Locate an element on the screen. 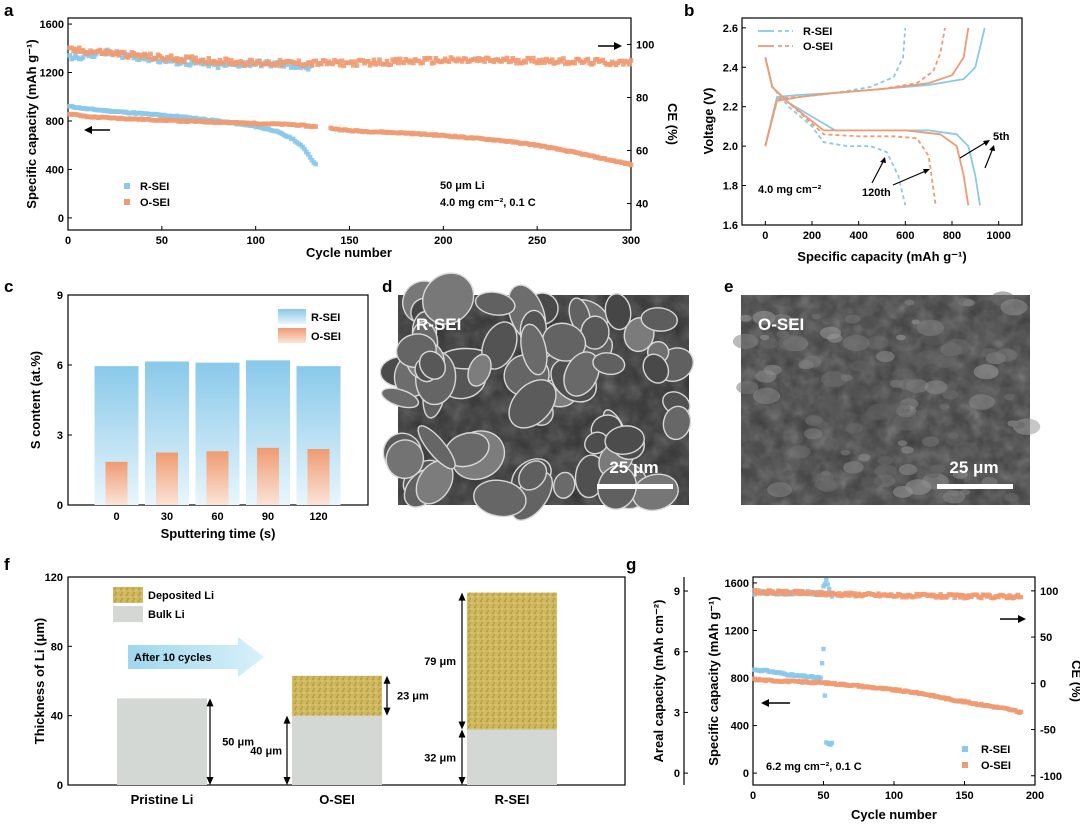  x-tick-label: 30 is located at coordinates (167, 517).